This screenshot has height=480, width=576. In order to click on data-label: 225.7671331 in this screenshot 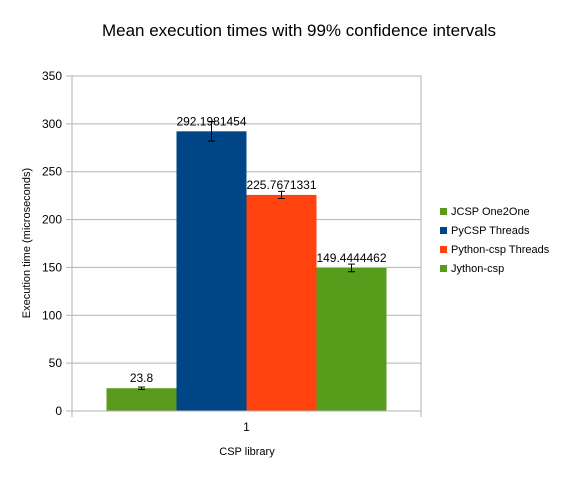, I will do `click(281, 185)`.